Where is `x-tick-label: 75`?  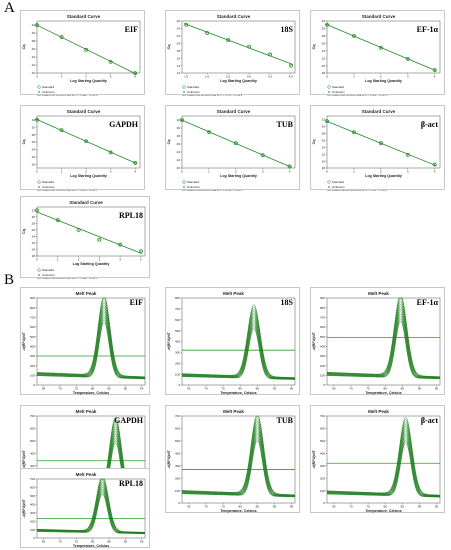
x-tick-label: 75 is located at coordinates (77, 389).